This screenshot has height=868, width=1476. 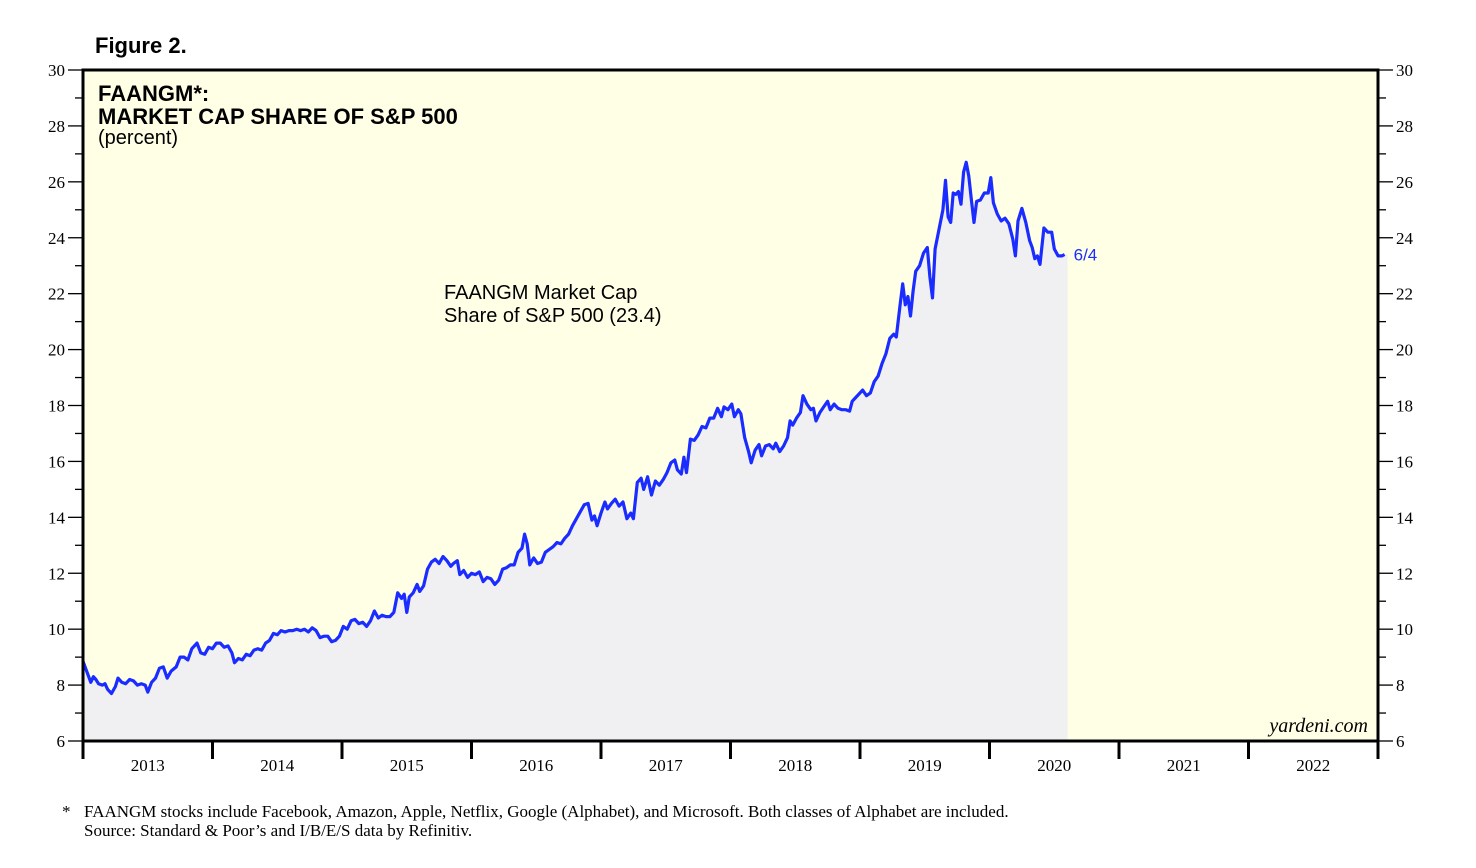 What do you see at coordinates (1404, 461) in the screenshot?
I see `y-tick-label-right: 16` at bounding box center [1404, 461].